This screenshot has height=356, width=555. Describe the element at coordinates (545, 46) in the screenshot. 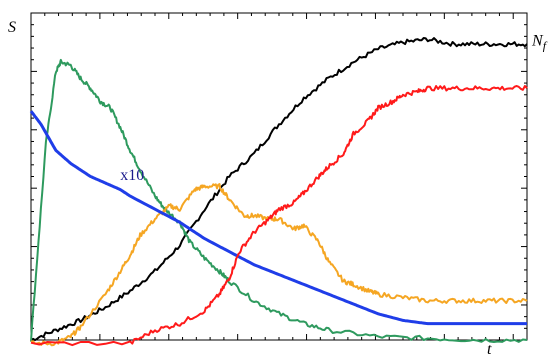

I see `annotation-nf-subscript: f` at that location.